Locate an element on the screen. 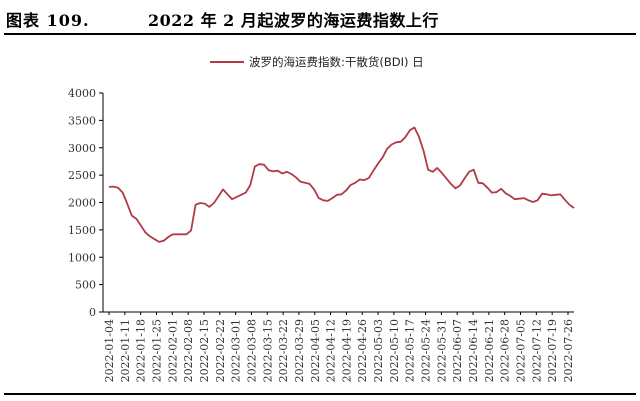  y-tick-label: 3500 is located at coordinates (82, 120).